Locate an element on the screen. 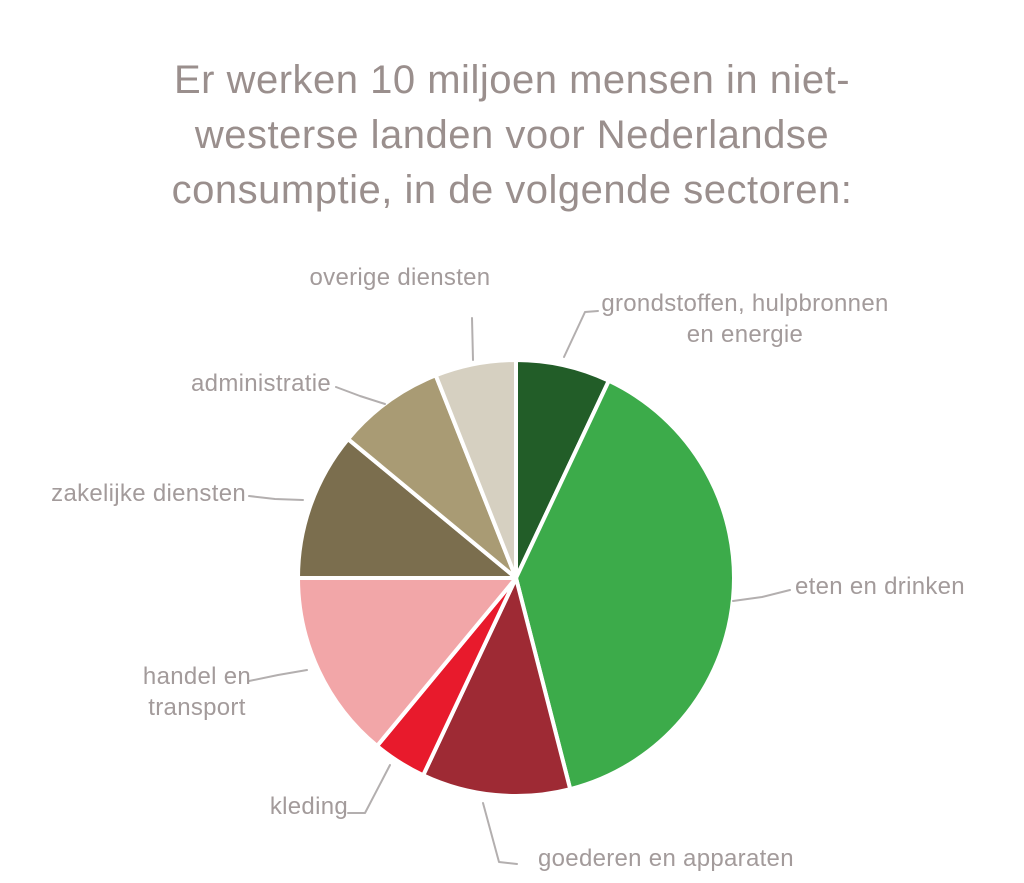 The height and width of the screenshot is (883, 1024). leader-line-administratie is located at coordinates (360, 395).